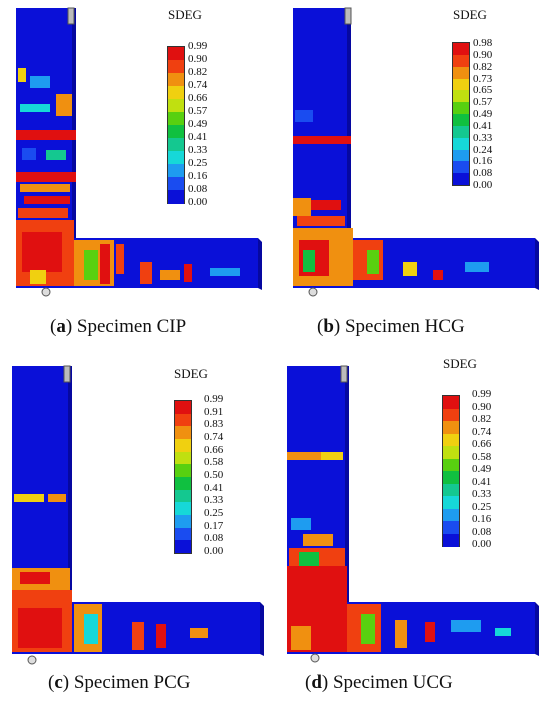 The height and width of the screenshot is (716, 550). What do you see at coordinates (119, 682) in the screenshot?
I see `caption-c: (c) Specimen PCG` at bounding box center [119, 682].